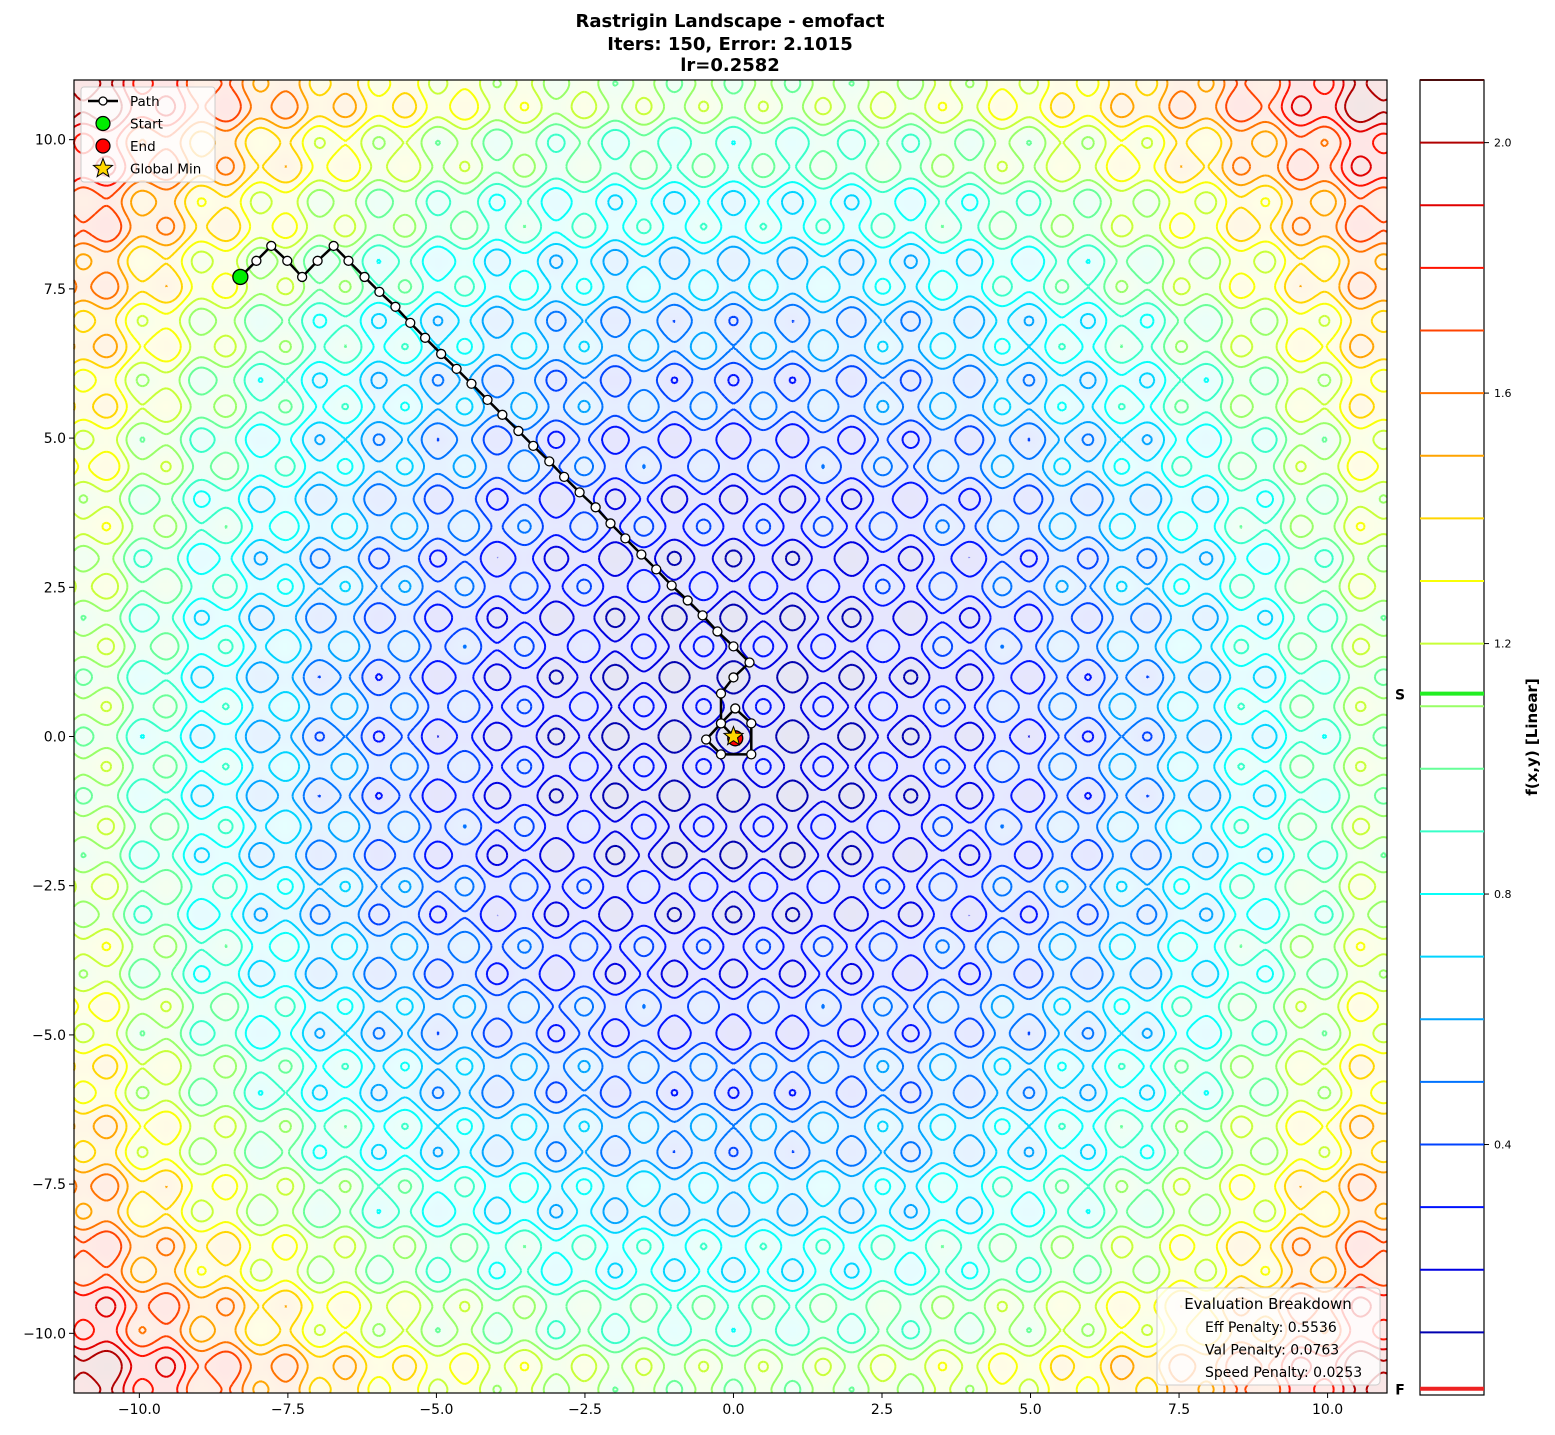  What do you see at coordinates (49, 887) in the screenshot?
I see `y-tick-label: −2.5` at bounding box center [49, 887].